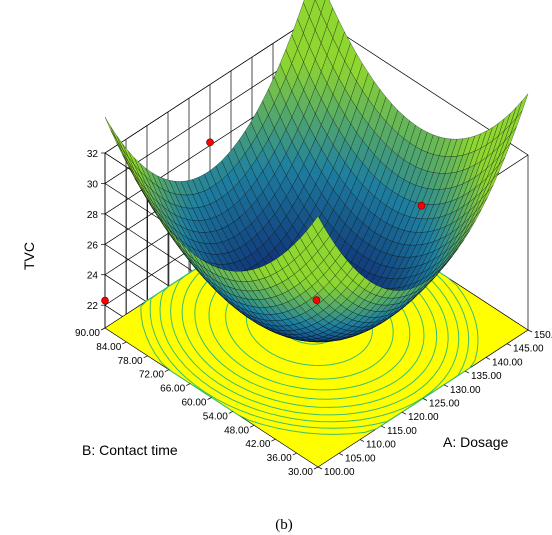 The height and width of the screenshot is (535, 552). I want to click on z-tick-label: 32, so click(93, 154).